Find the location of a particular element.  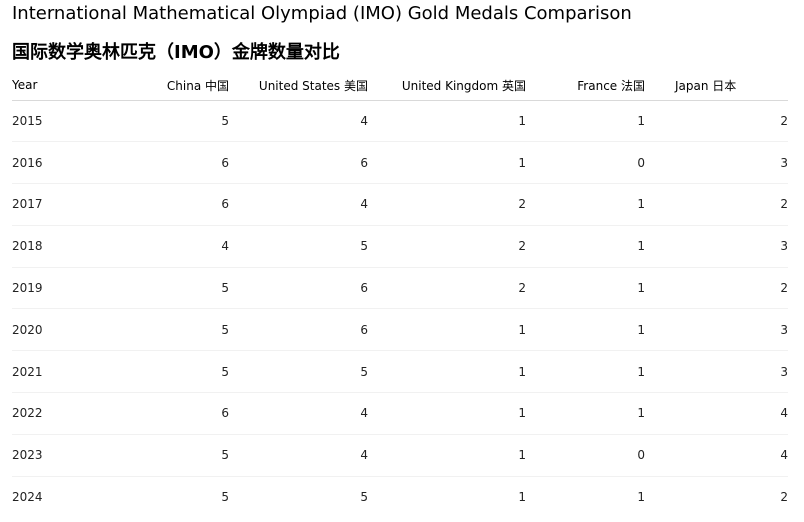

table-row: 2017 6 4 2 1 2 is located at coordinates (400, 205).